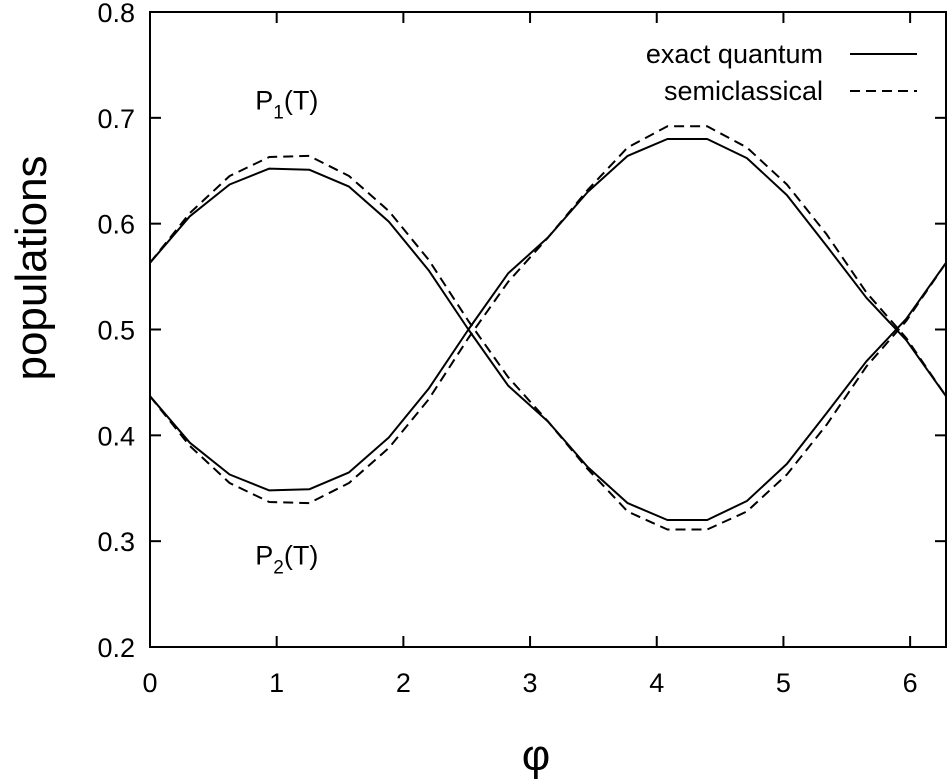 The width and height of the screenshot is (949, 784). Describe the element at coordinates (31, 267) in the screenshot. I see `y-axis-title: populations` at that location.